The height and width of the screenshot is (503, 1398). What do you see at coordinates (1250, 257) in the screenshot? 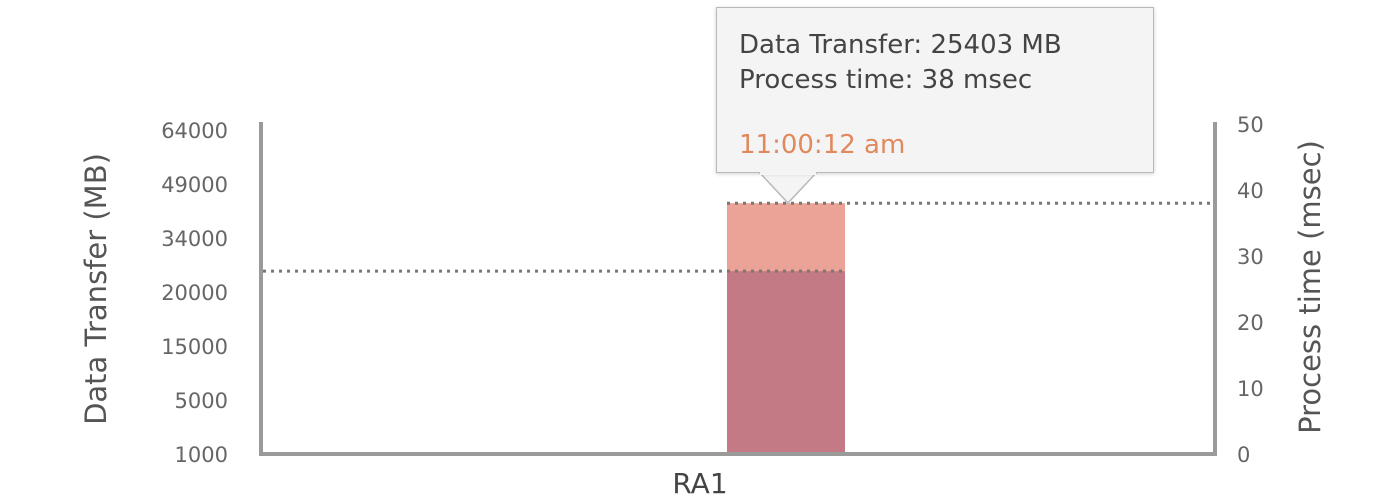
I see `right-tick-label: 30` at bounding box center [1250, 257].